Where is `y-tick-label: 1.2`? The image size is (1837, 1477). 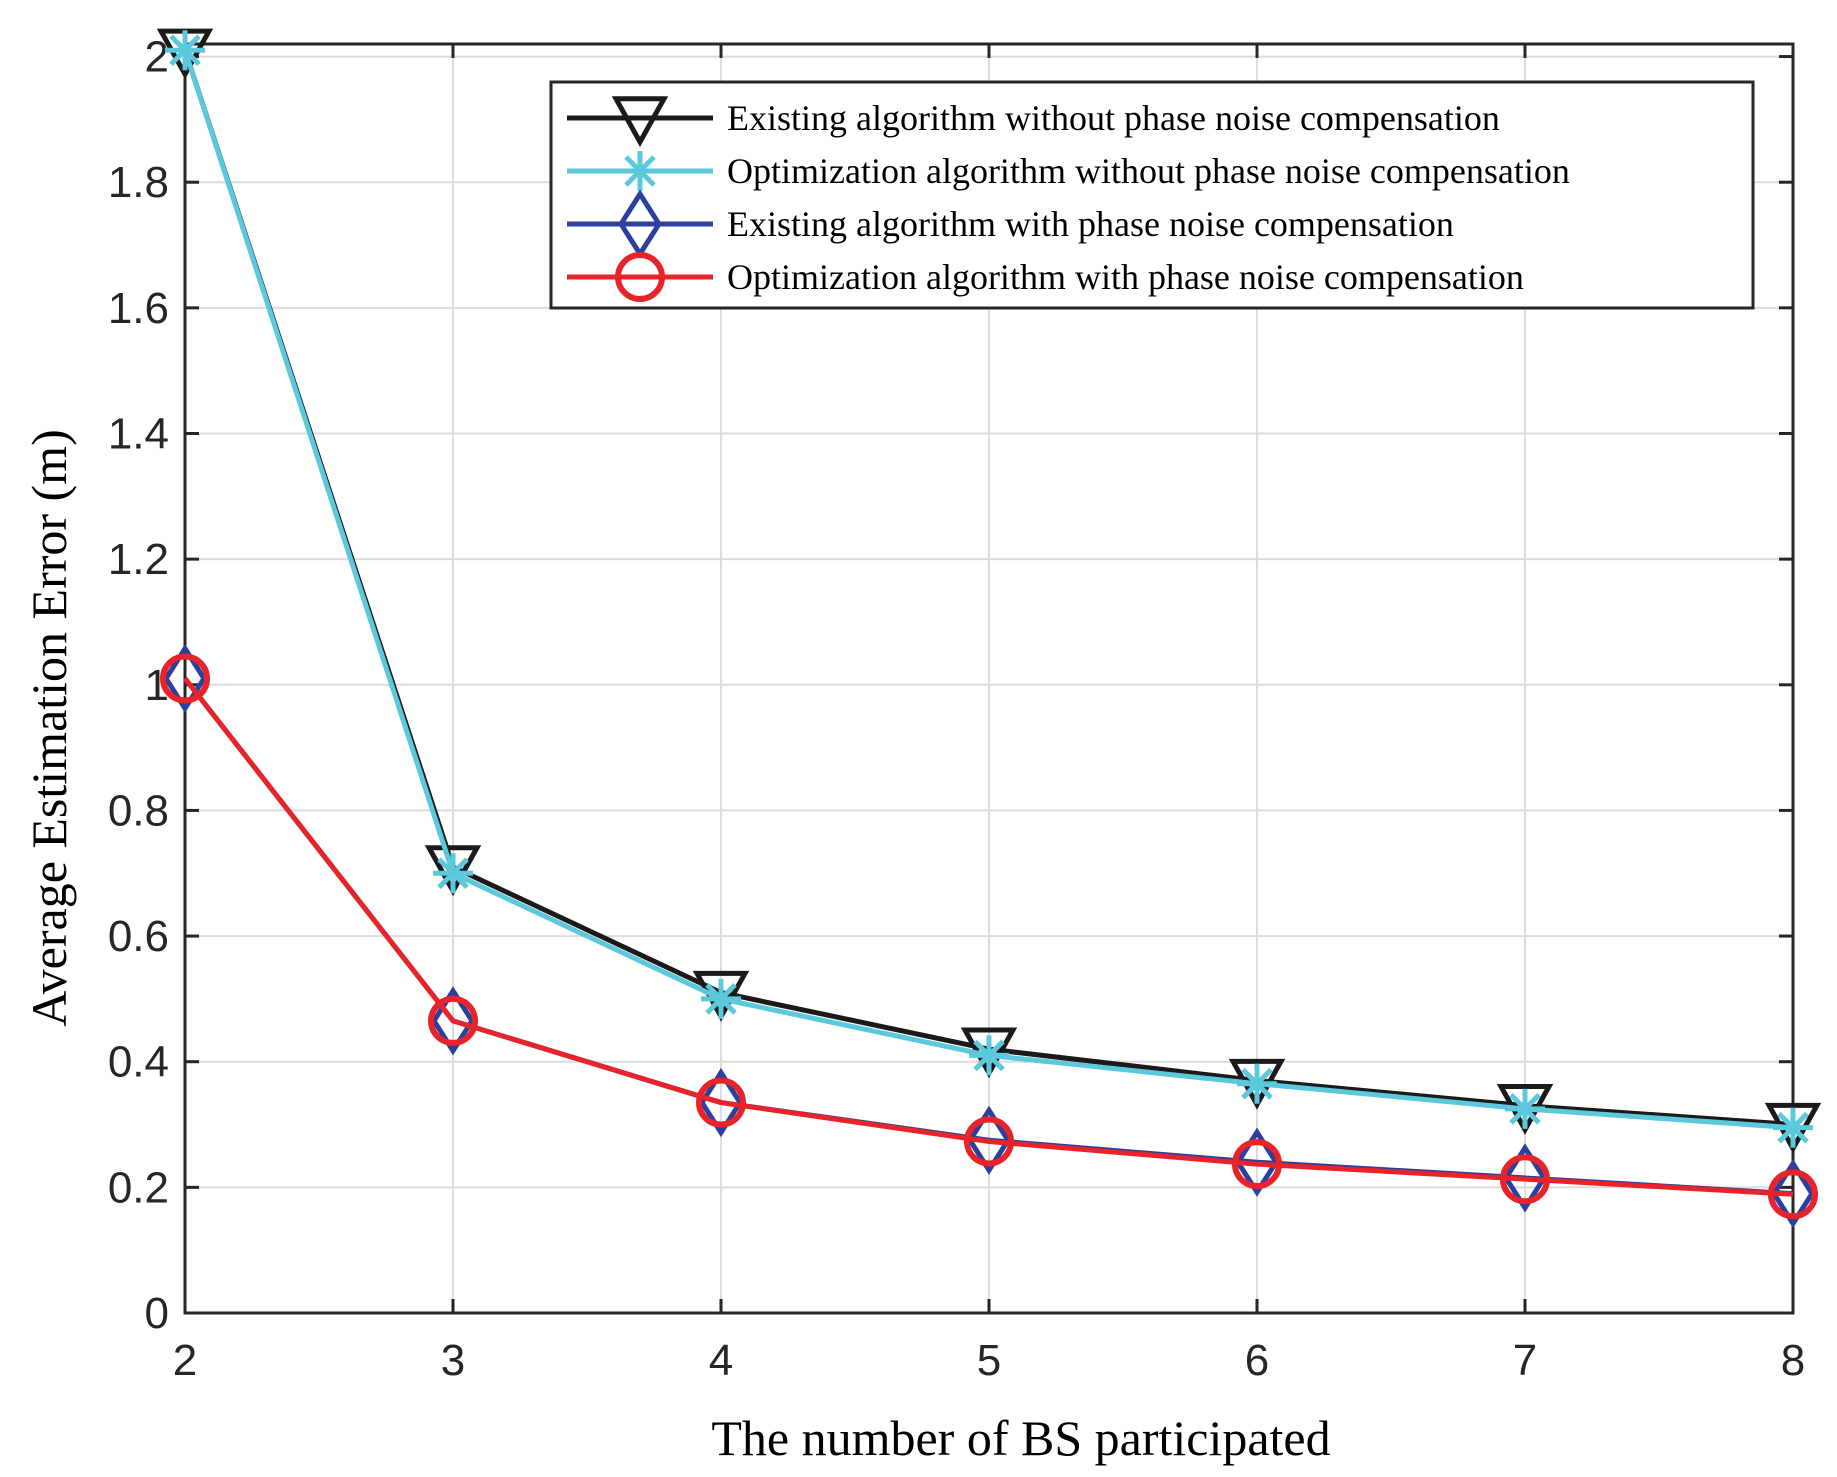
y-tick-label: 1.2 is located at coordinates (138, 559).